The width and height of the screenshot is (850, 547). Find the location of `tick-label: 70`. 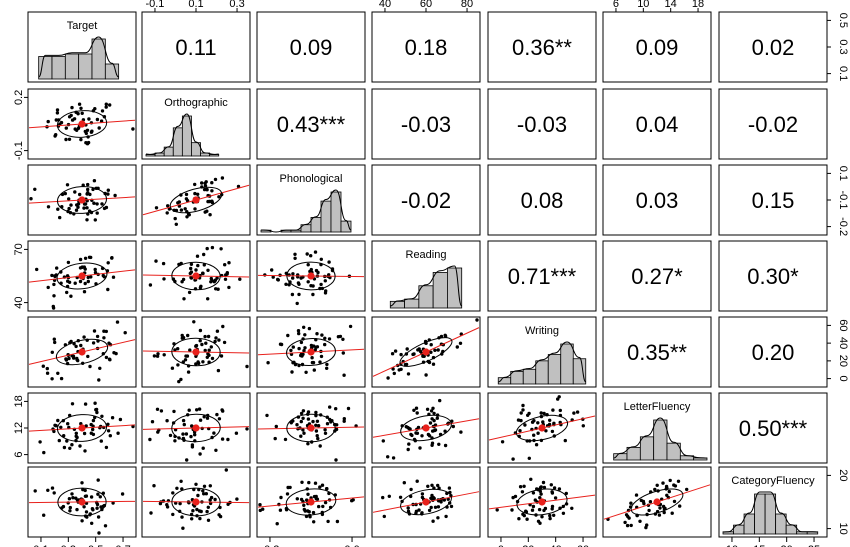

tick-label: 70 is located at coordinates (19, 249).